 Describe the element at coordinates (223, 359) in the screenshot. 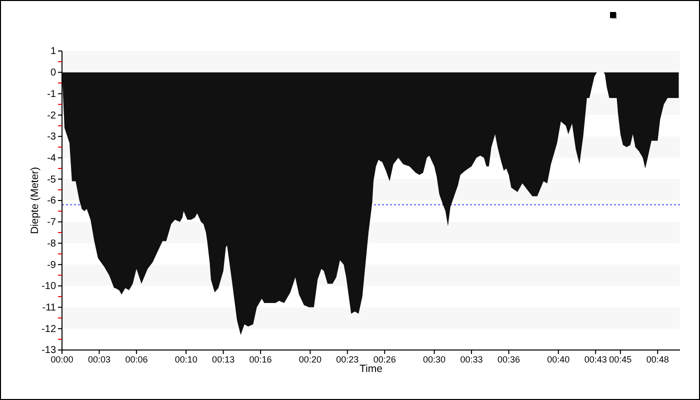

I see `x-tick-label: 00:13` at that location.